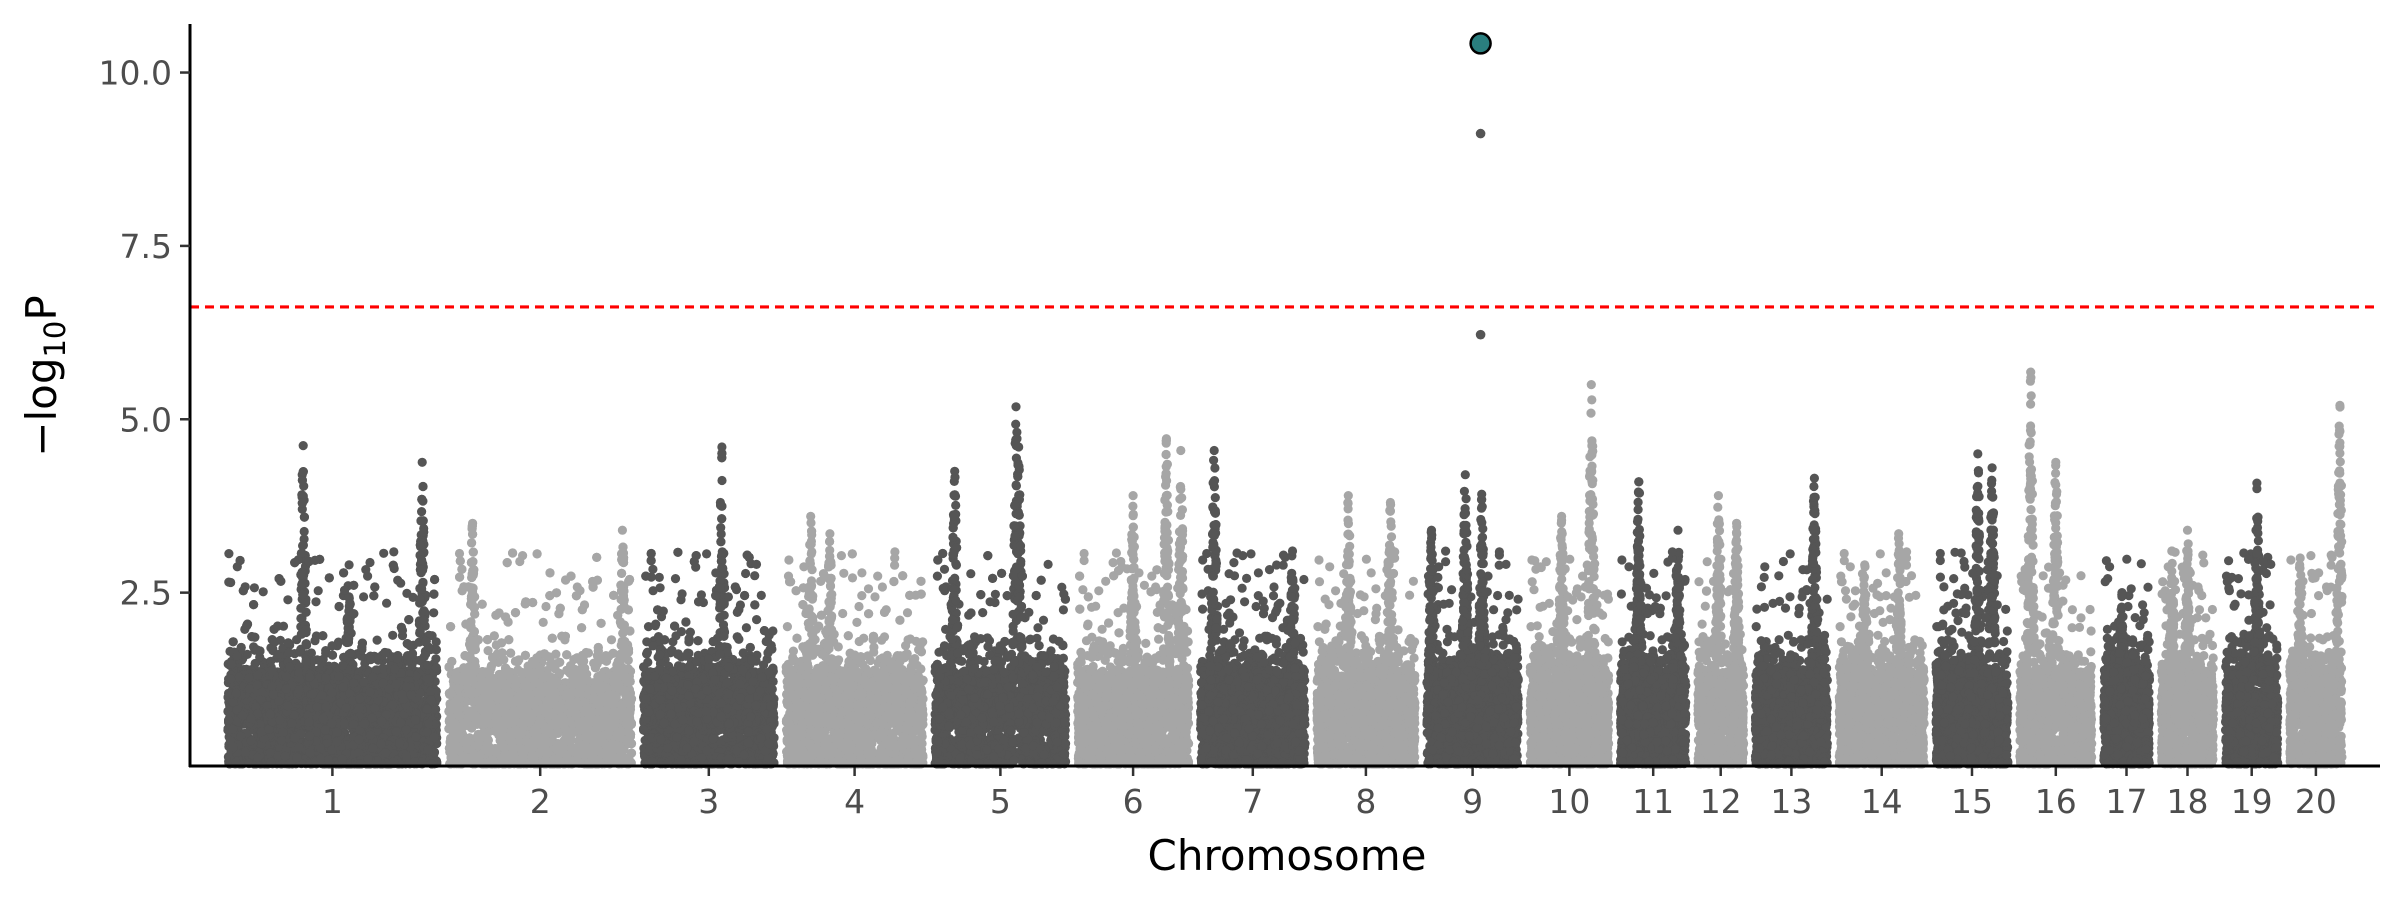 Image resolution: width=2400 pixels, height=900 pixels. Describe the element at coordinates (332, 605) in the screenshot. I see `chromosome-1-points` at that location.